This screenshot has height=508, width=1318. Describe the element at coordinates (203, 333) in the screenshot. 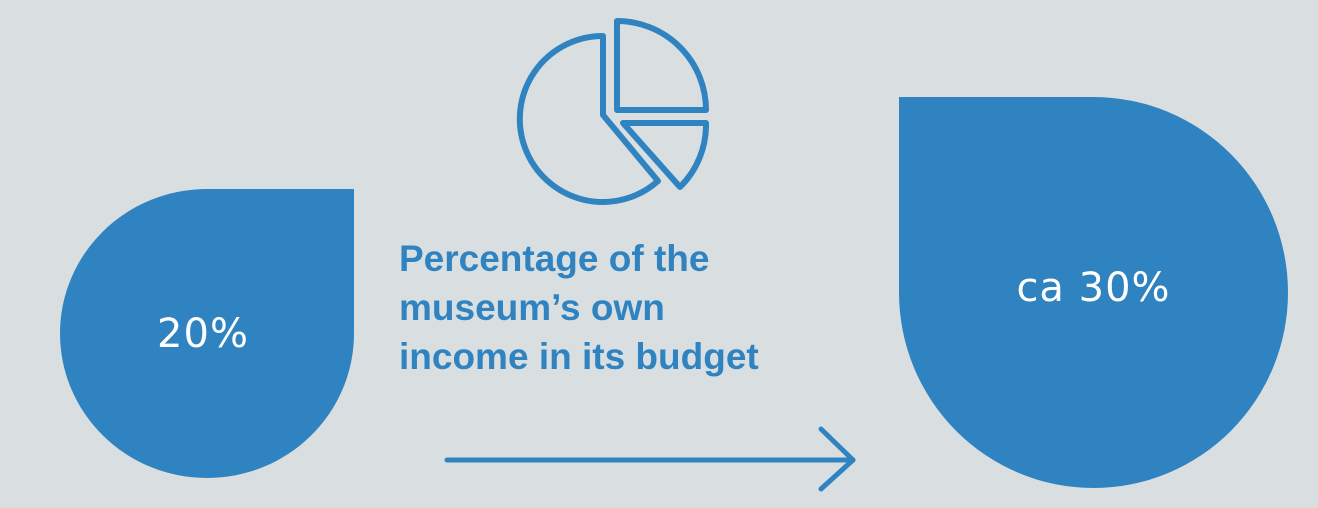

I see `left-value: 20%` at that location.